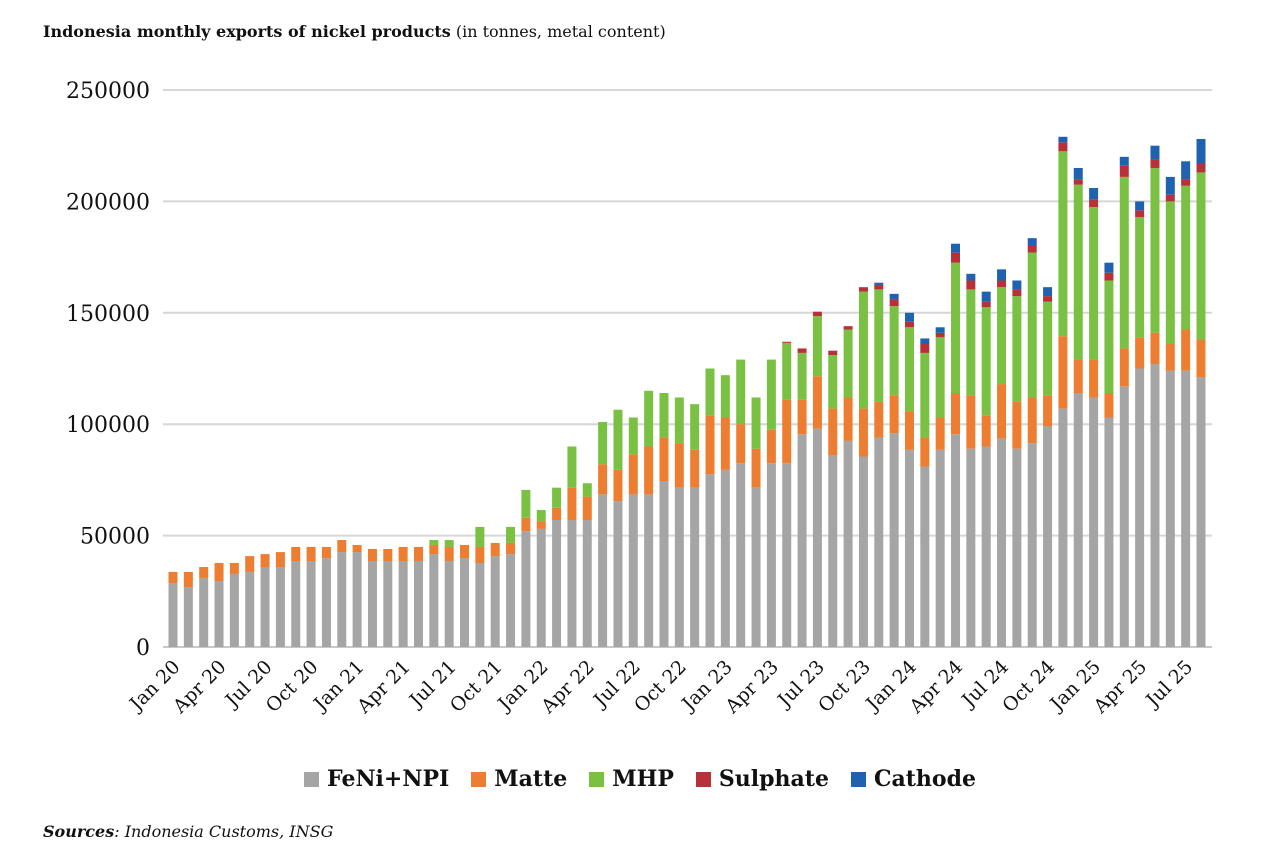 This screenshot has width=1280, height=867. What do you see at coordinates (108, 425) in the screenshot?
I see `y-tick-label: 100000` at bounding box center [108, 425].